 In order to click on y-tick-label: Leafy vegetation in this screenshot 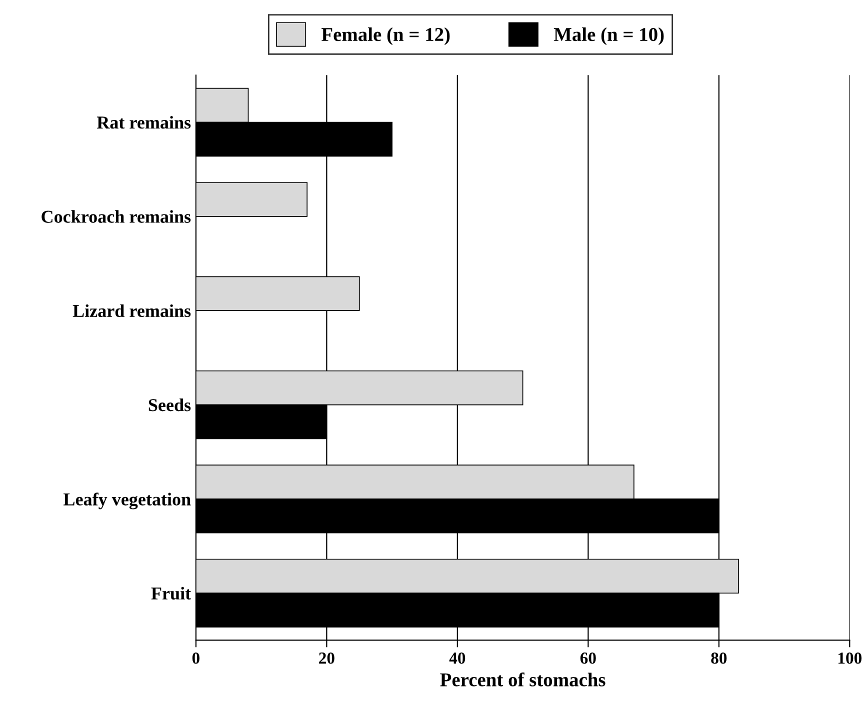, I will do `click(127, 501)`.